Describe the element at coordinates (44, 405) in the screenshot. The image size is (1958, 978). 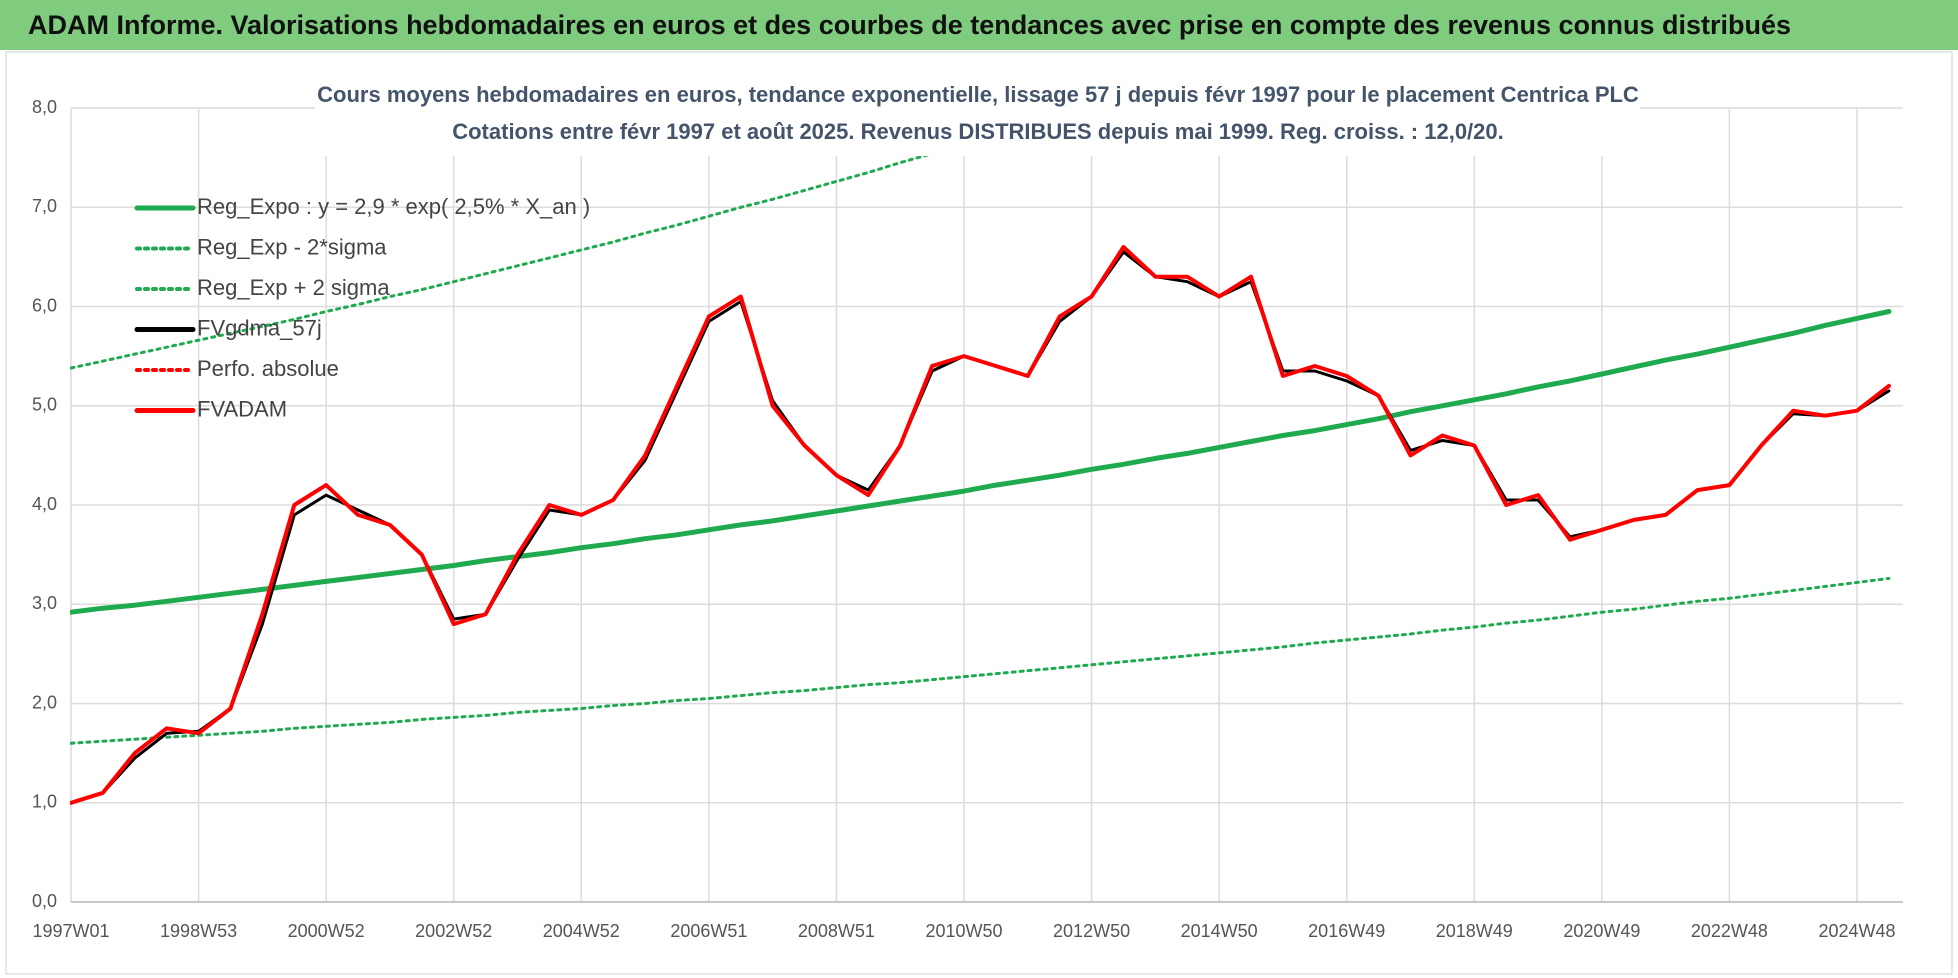
I see `y-tick-label: 5,0` at that location.